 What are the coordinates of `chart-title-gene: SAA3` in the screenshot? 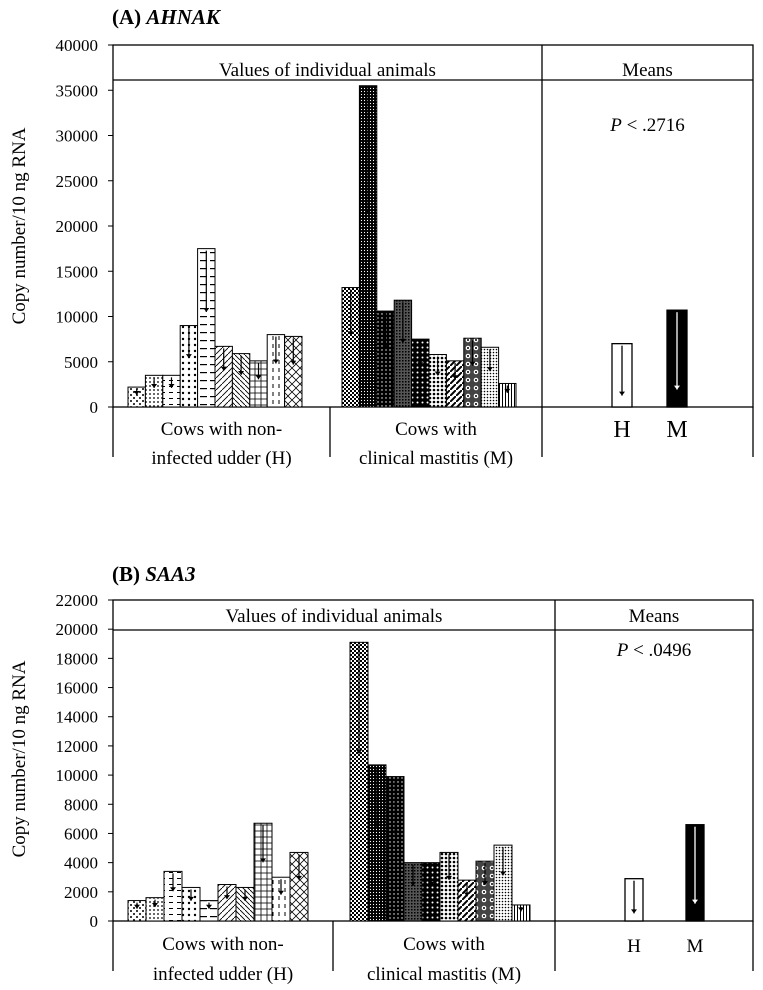 It's located at (170, 574).